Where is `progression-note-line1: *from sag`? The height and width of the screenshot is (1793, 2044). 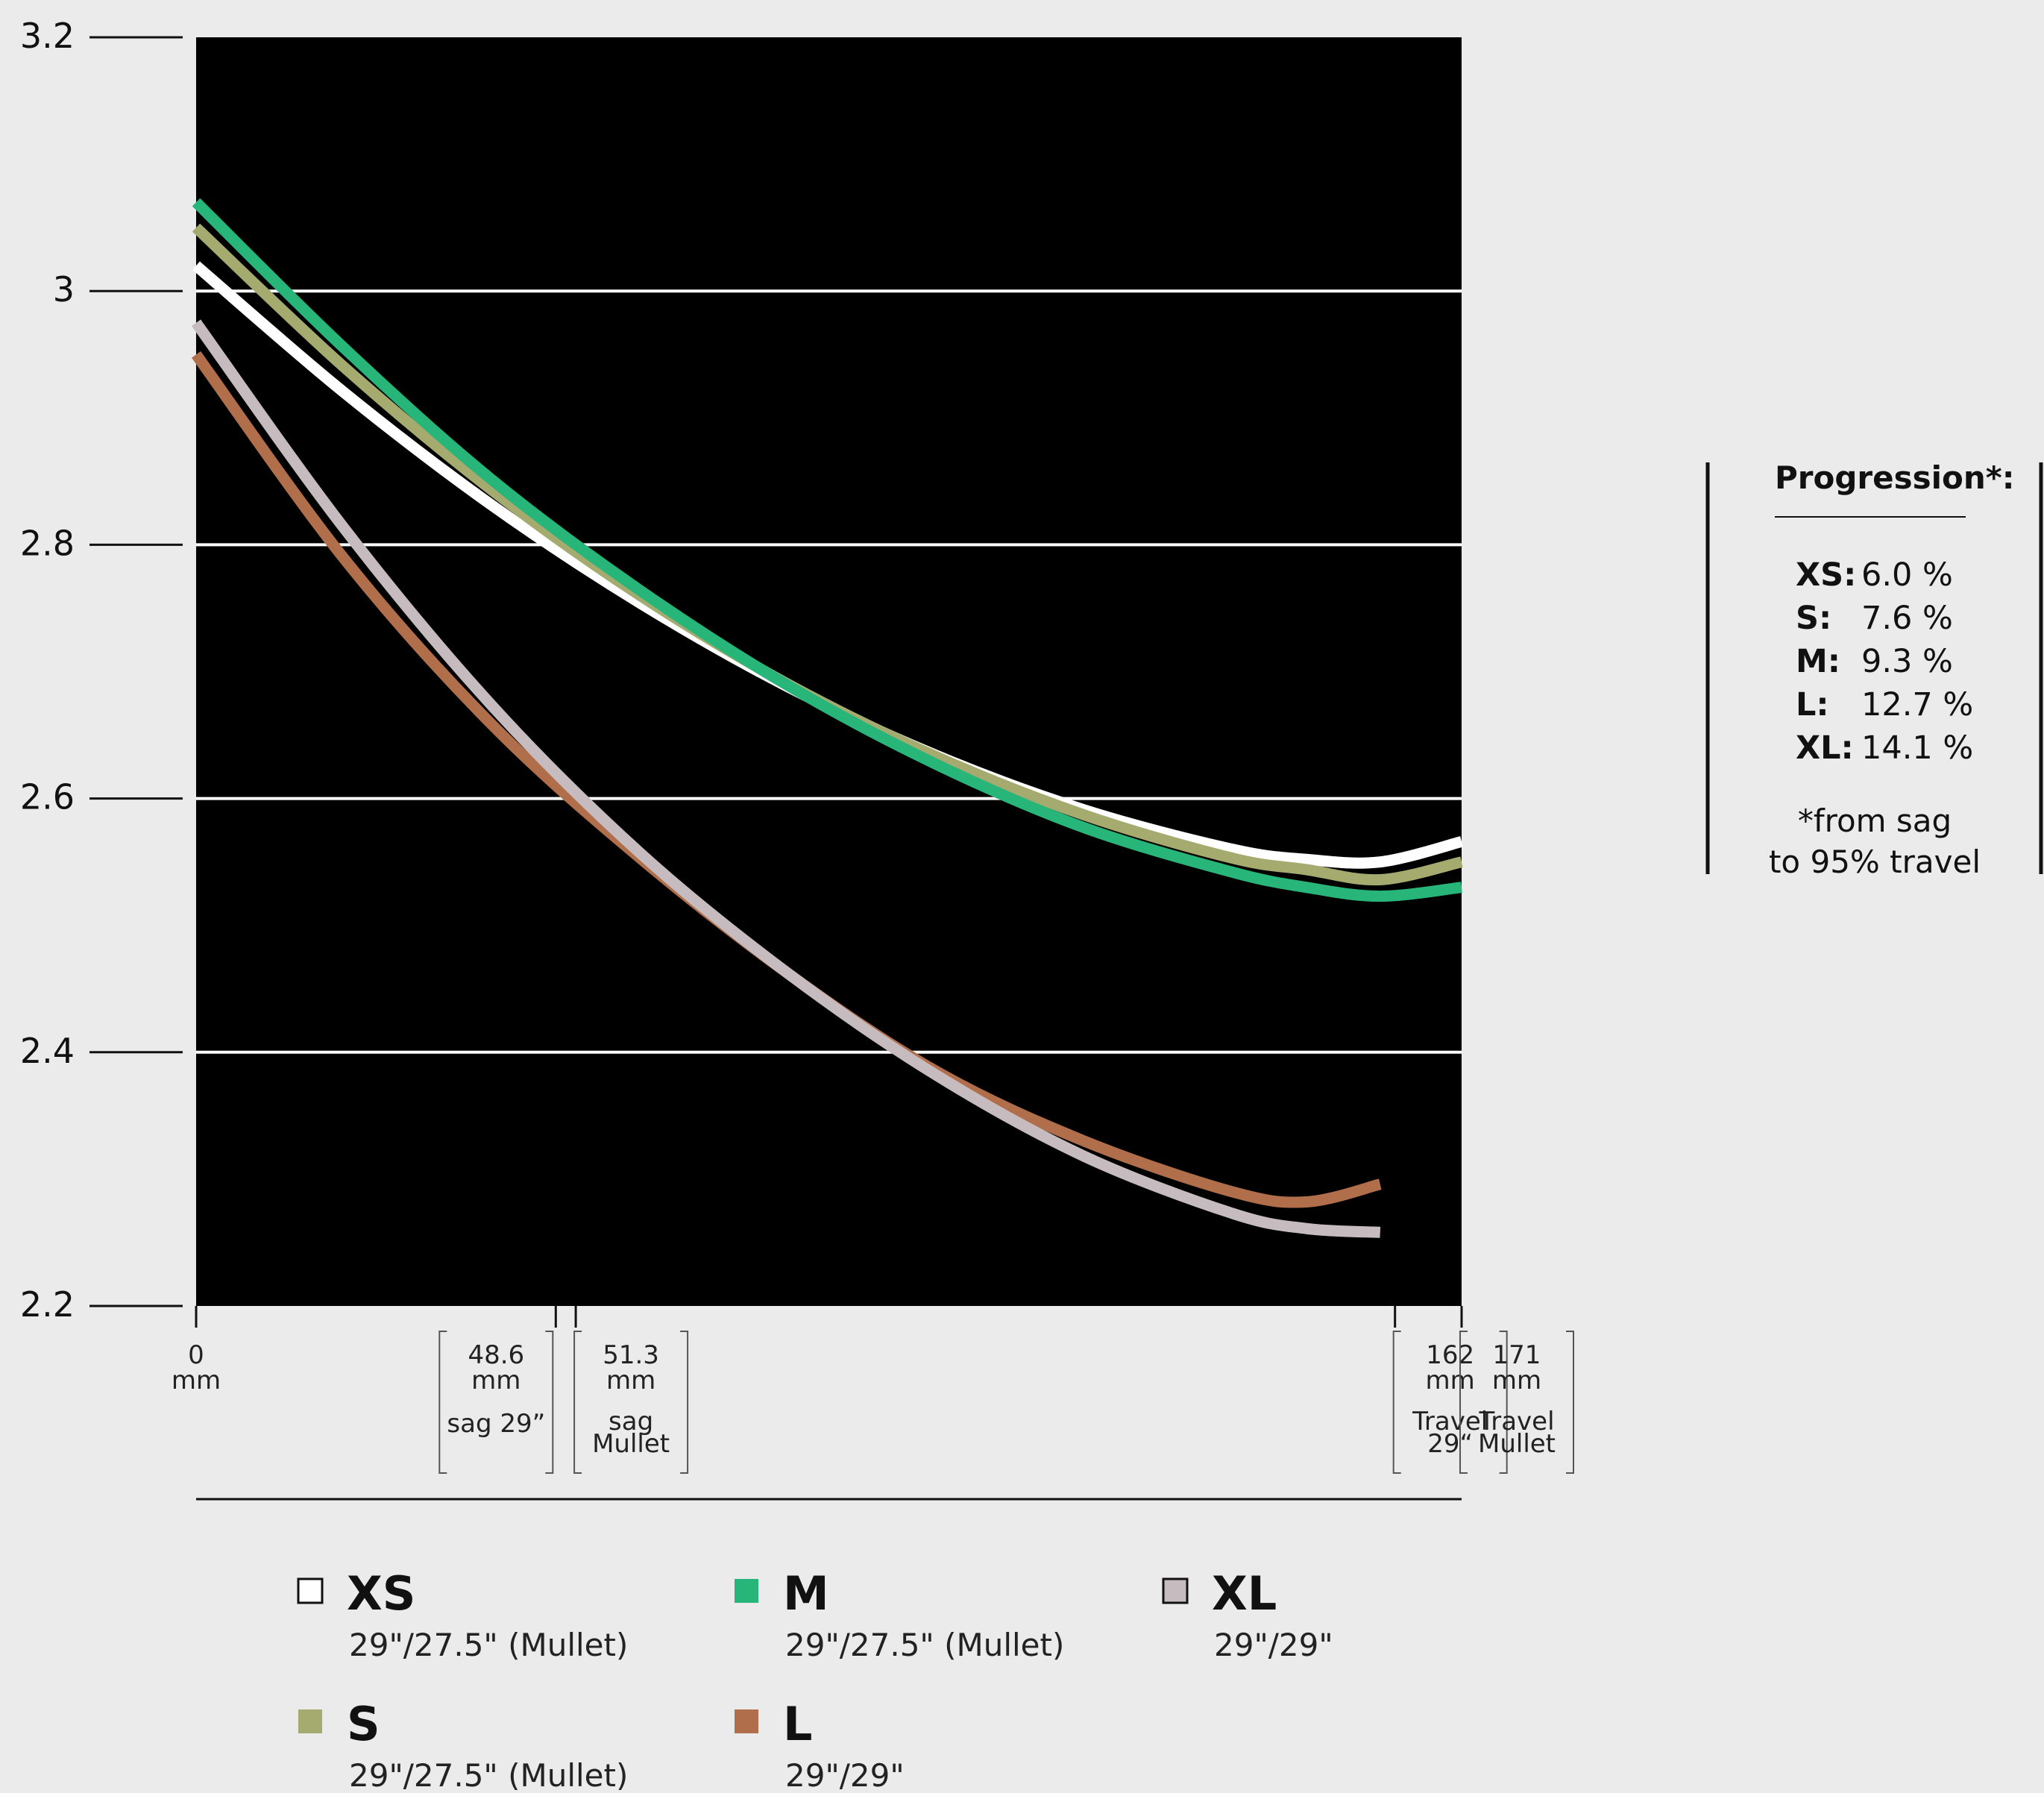
progression-note-line1: *from sag is located at coordinates (1875, 821).